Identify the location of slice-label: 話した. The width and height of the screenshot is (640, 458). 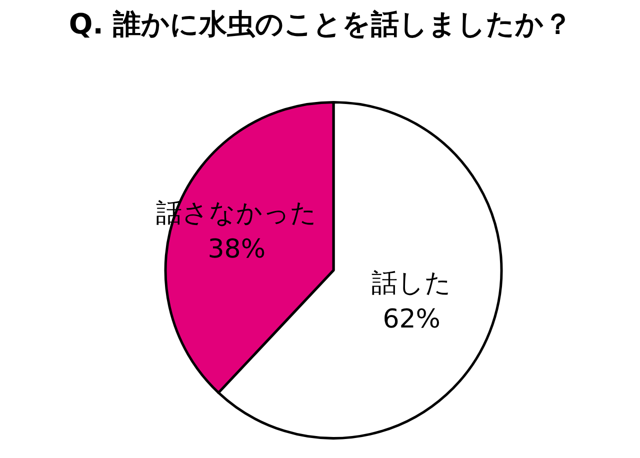
(412, 283).